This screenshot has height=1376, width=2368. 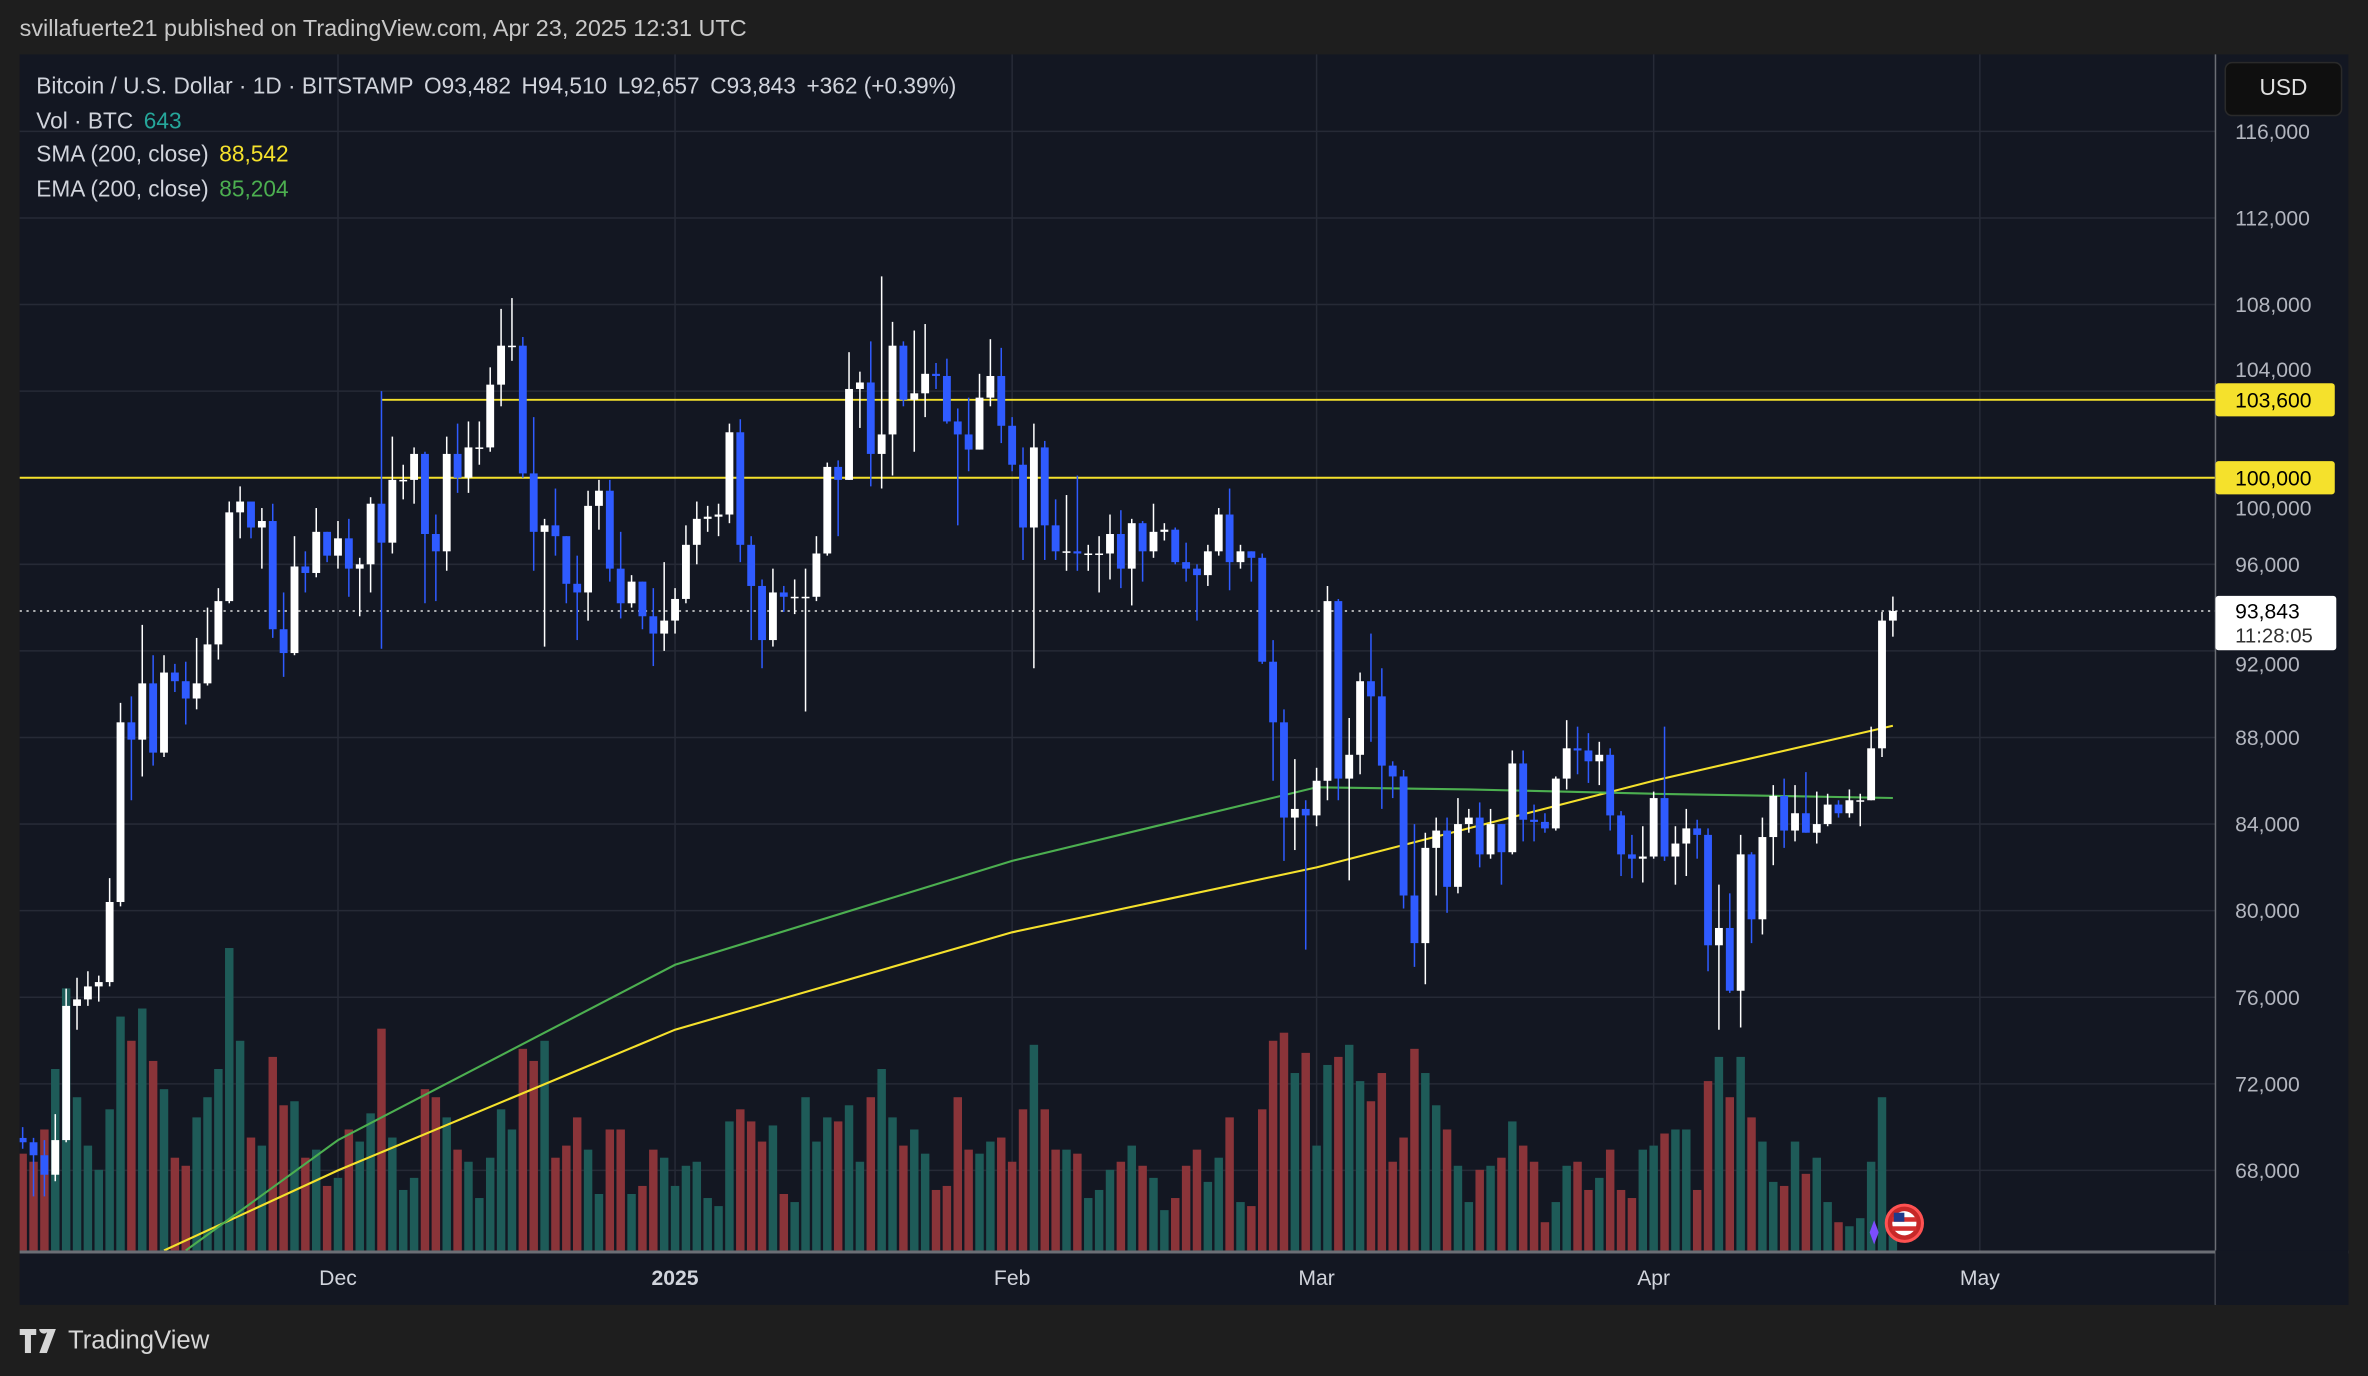 I want to click on volume-label: Vol · BTC, so click(x=85, y=120).